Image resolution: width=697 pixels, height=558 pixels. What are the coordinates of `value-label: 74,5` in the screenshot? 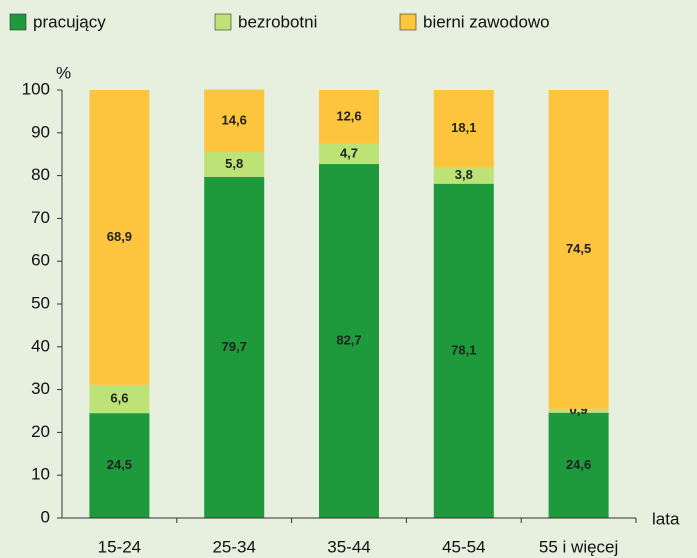 It's located at (578, 248).